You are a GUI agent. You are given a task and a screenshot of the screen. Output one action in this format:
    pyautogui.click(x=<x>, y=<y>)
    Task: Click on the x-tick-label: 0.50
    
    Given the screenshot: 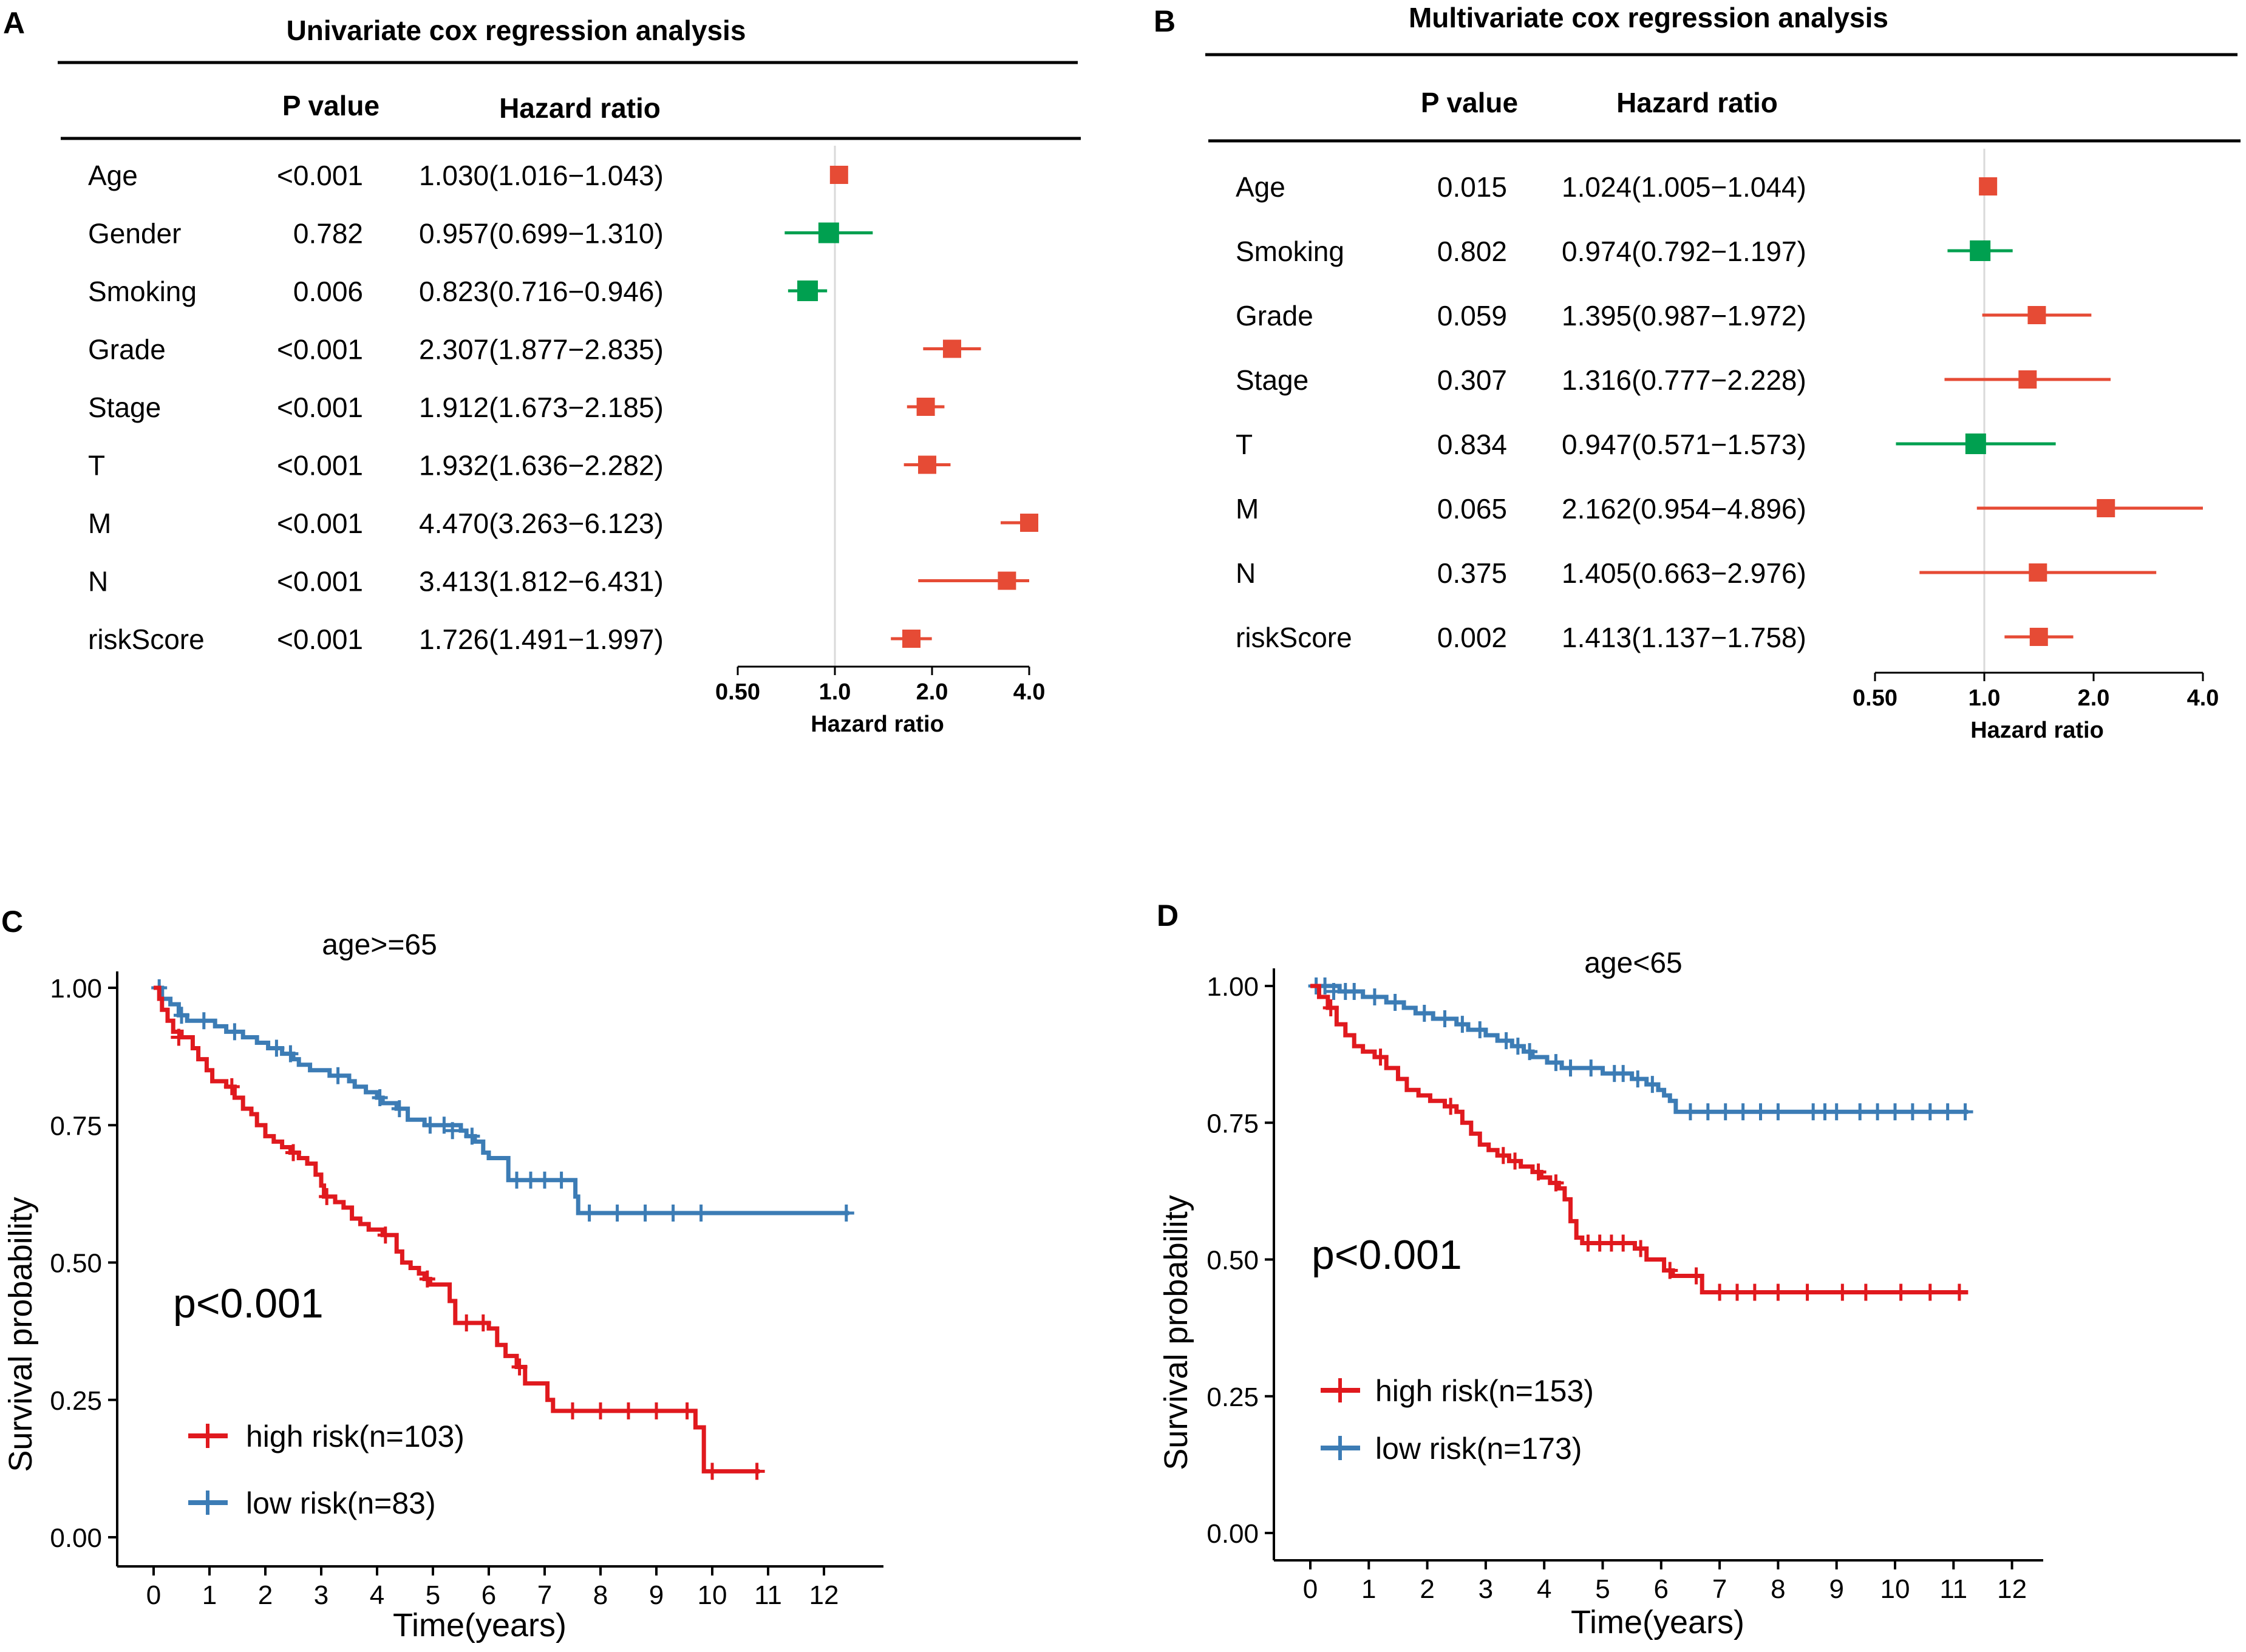 What is the action you would take?
    pyautogui.click(x=737, y=692)
    